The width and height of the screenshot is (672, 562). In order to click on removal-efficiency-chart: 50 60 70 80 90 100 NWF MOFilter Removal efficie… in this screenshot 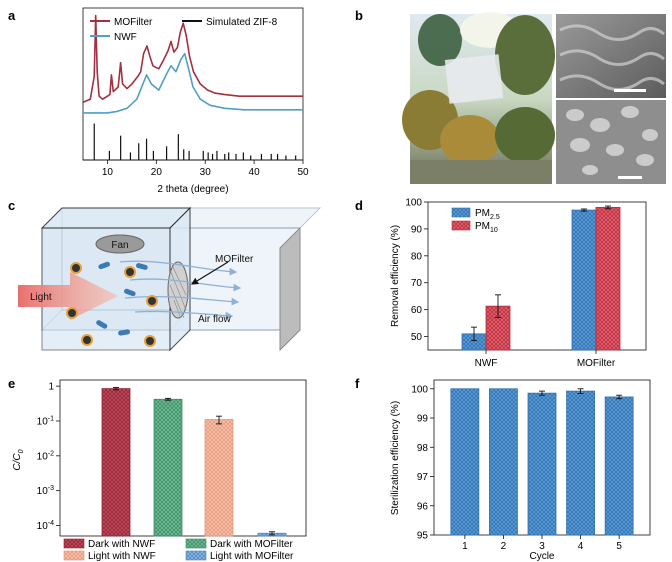, I will do `click(518, 283)`.